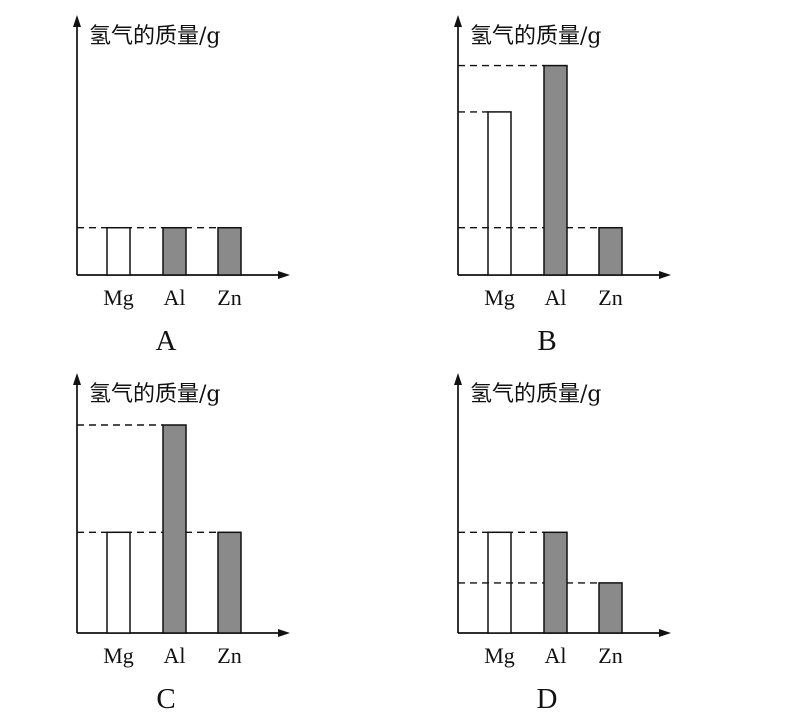  What do you see at coordinates (181, 186) in the screenshot?
I see `chart-panel-a: 氢气的质量/g Mg Al Zn A` at bounding box center [181, 186].